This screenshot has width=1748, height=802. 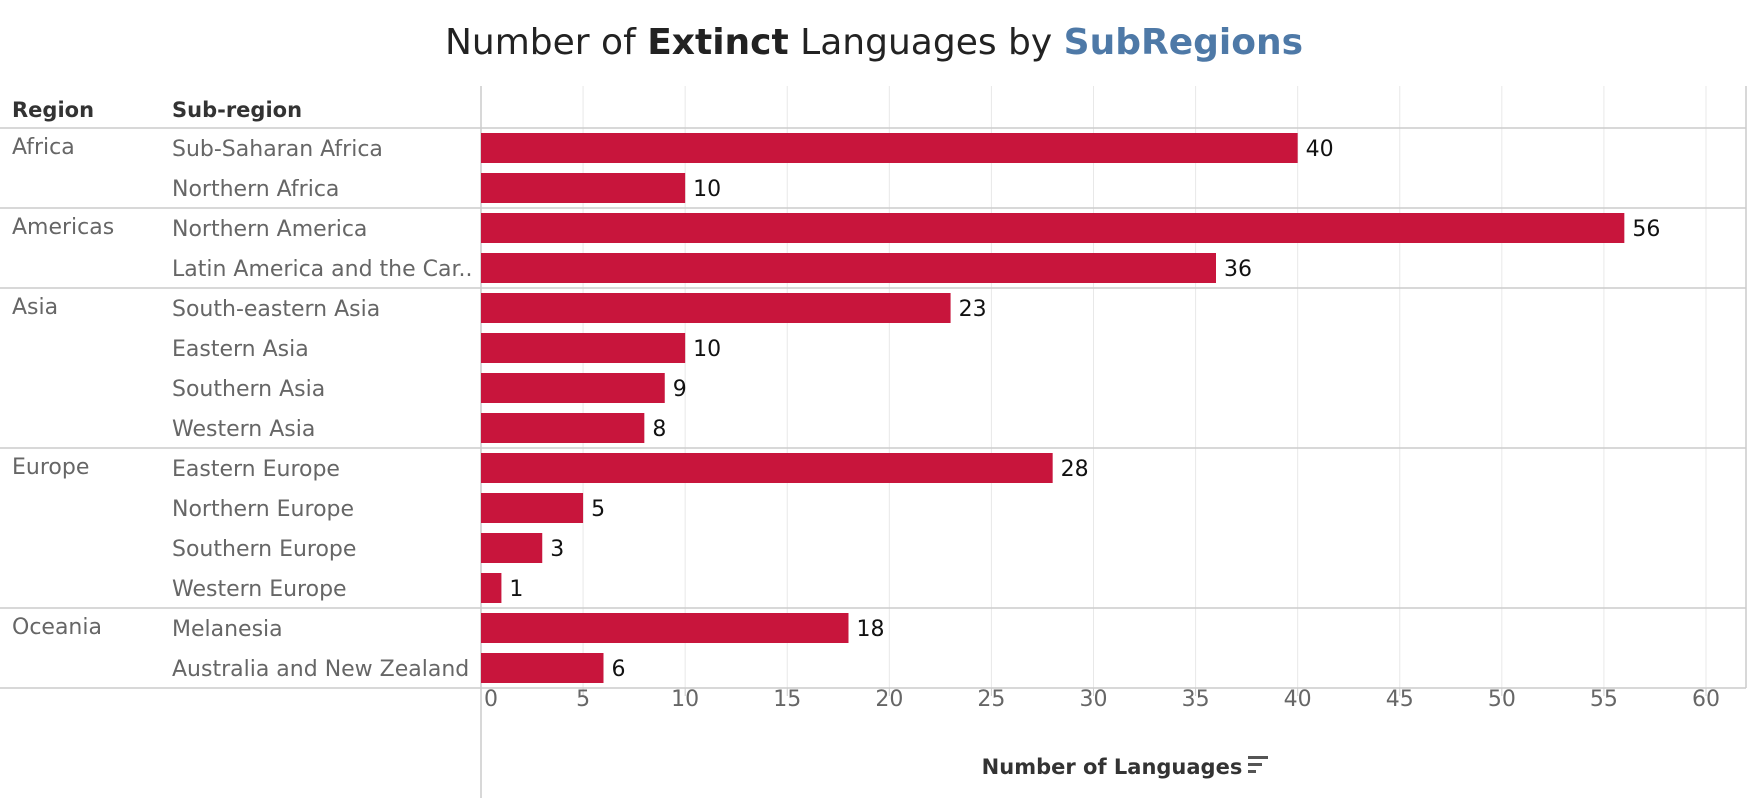 I want to click on bar-value-label: 56, so click(x=1646, y=229).